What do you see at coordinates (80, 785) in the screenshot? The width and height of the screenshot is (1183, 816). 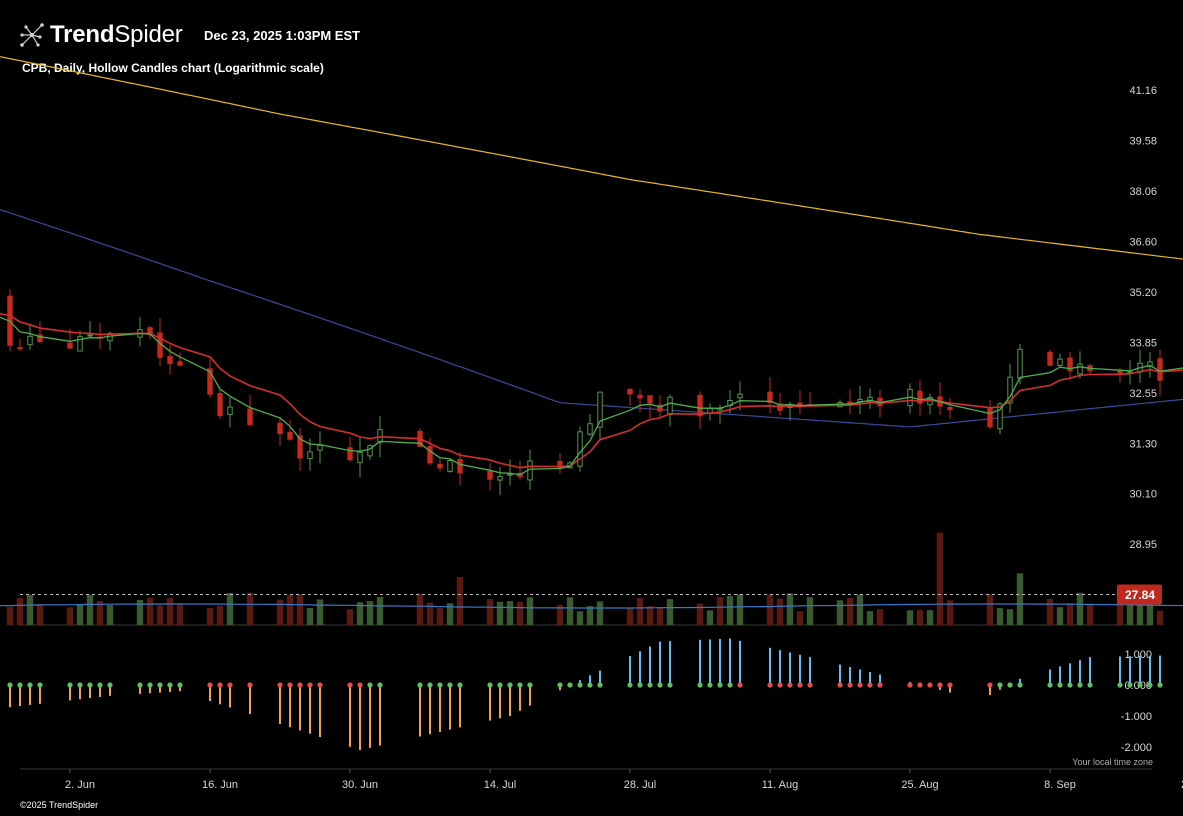 I see `x-tick-label: 2. Jun` at bounding box center [80, 785].